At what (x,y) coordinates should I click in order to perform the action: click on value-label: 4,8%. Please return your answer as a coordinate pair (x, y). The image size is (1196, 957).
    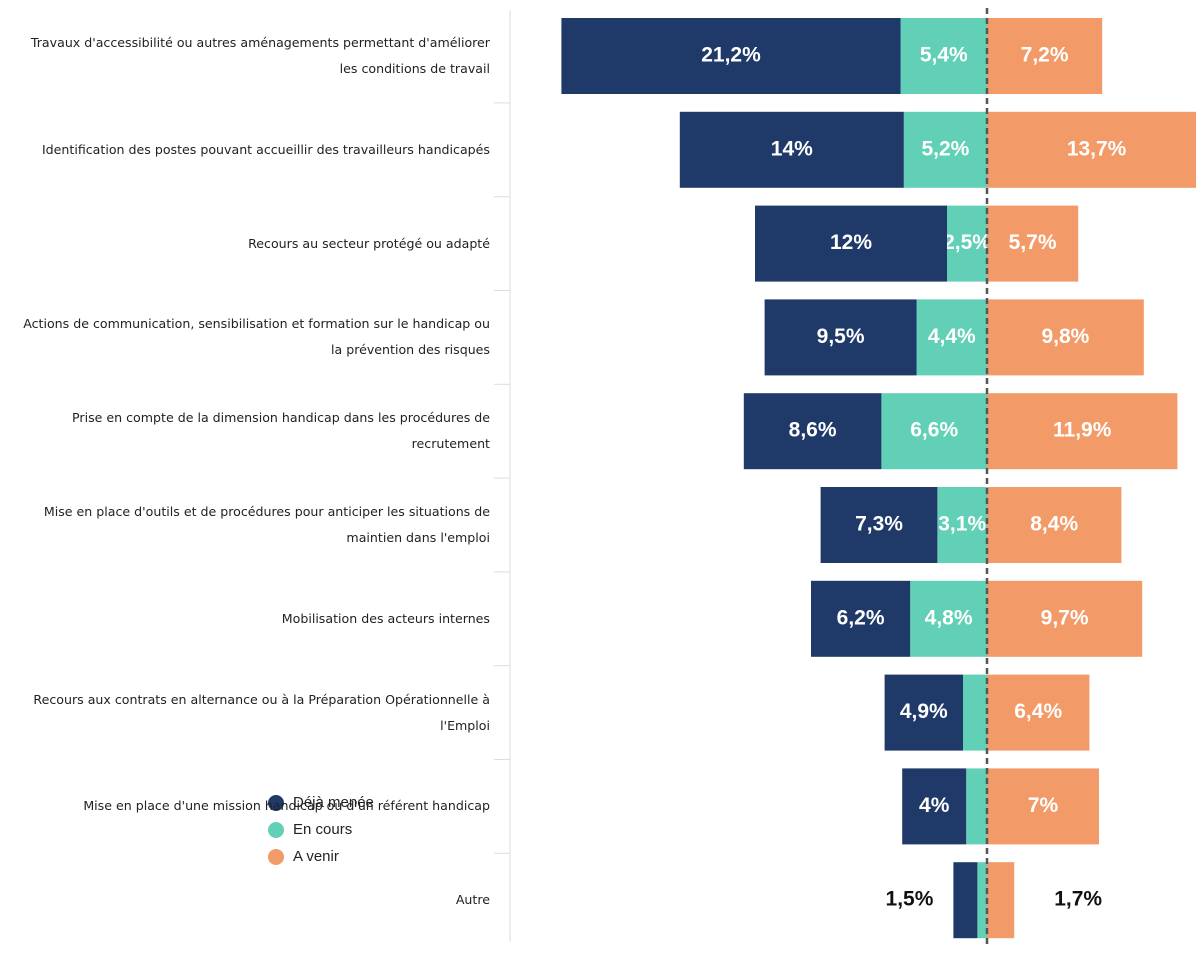
    Looking at the image, I should click on (949, 617).